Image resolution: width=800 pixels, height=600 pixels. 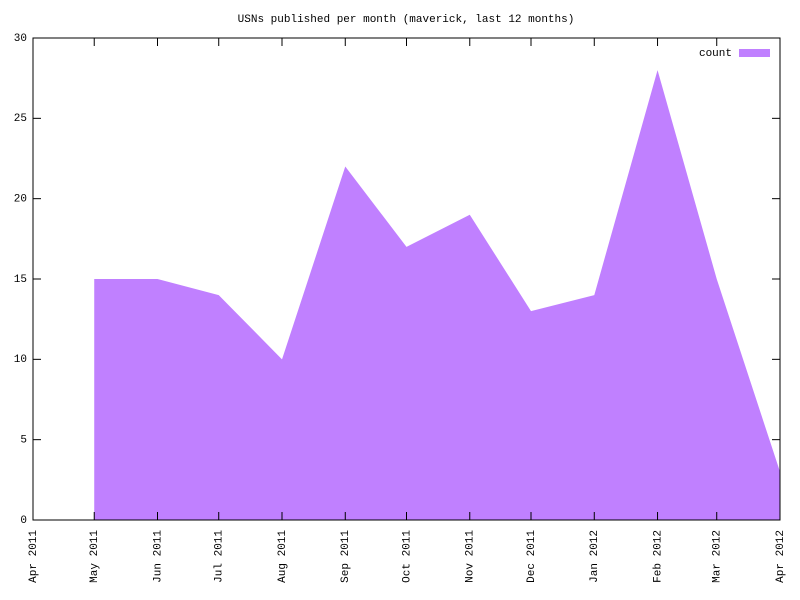 I want to click on x-tick-label: Apr 2012, so click(x=781, y=556).